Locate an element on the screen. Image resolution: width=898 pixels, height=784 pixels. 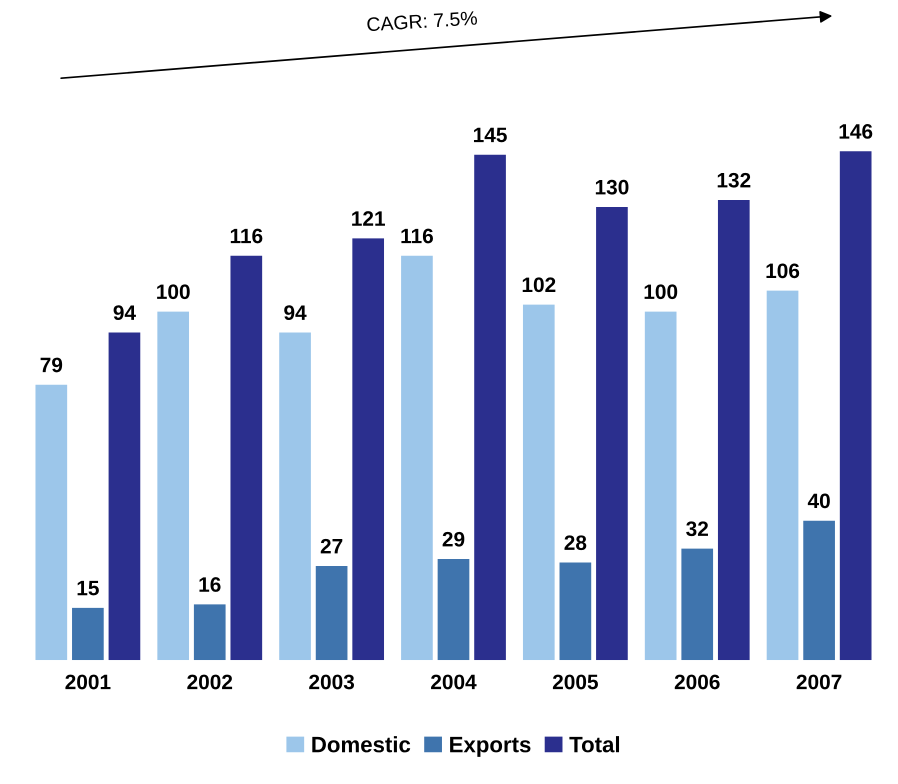
x-tick-label: 2003 is located at coordinates (331, 682).